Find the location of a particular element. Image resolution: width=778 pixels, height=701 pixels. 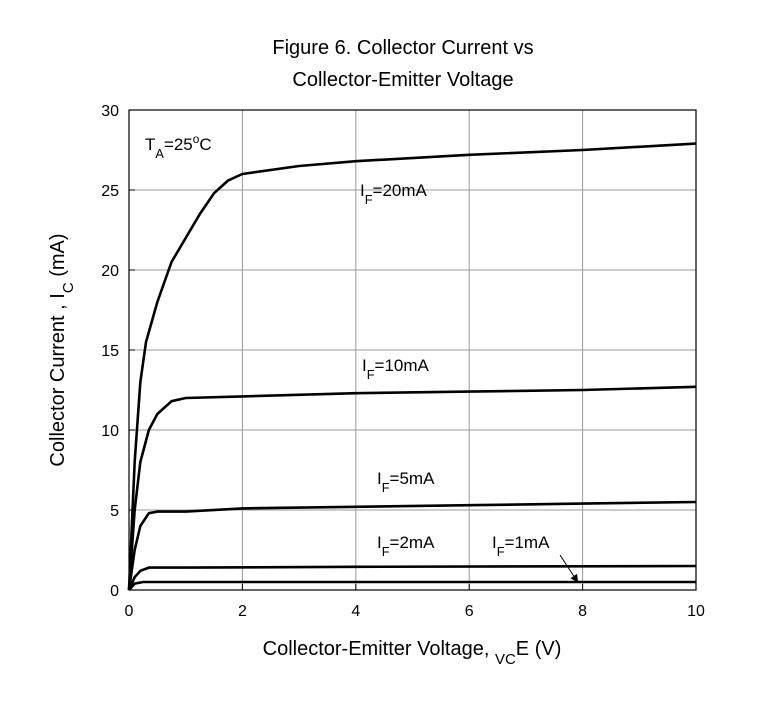

series-label: IF=2mA is located at coordinates (406, 546).